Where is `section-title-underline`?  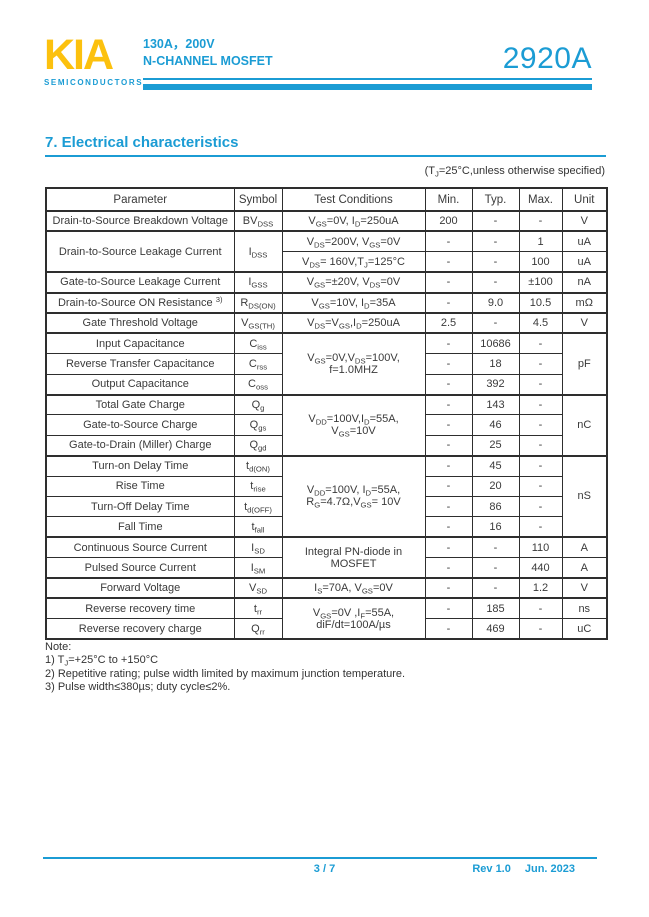
section-title-underline is located at coordinates (325, 156).